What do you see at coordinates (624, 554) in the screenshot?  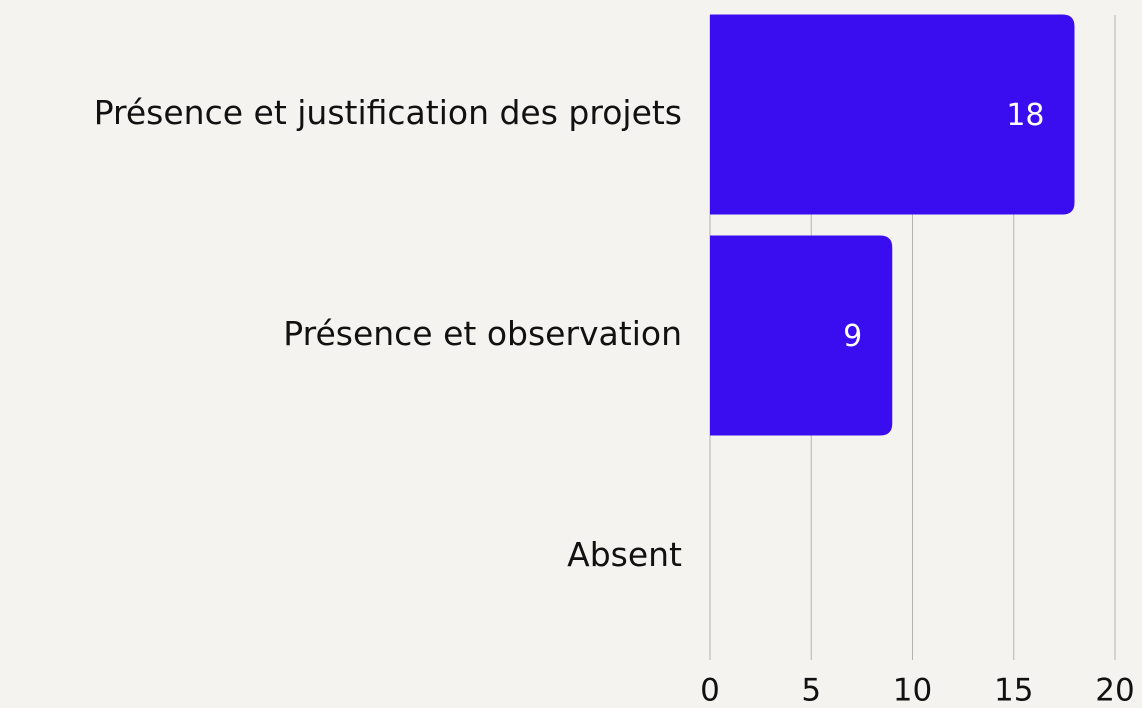 I see `y-tick-label: Absent` at bounding box center [624, 554].